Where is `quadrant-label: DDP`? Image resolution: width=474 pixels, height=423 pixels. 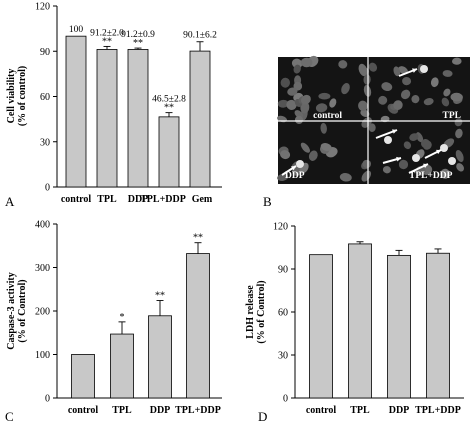
quadrant-label: DDP is located at coordinates (295, 176).